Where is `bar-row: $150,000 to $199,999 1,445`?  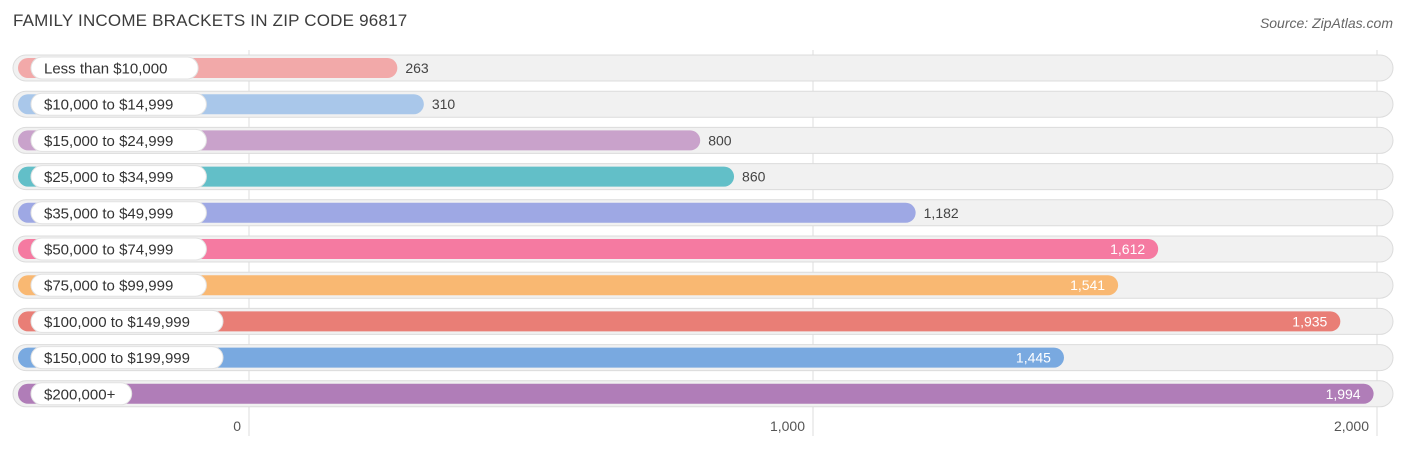 bar-row: $150,000 to $199,999 1,445 is located at coordinates (703, 358).